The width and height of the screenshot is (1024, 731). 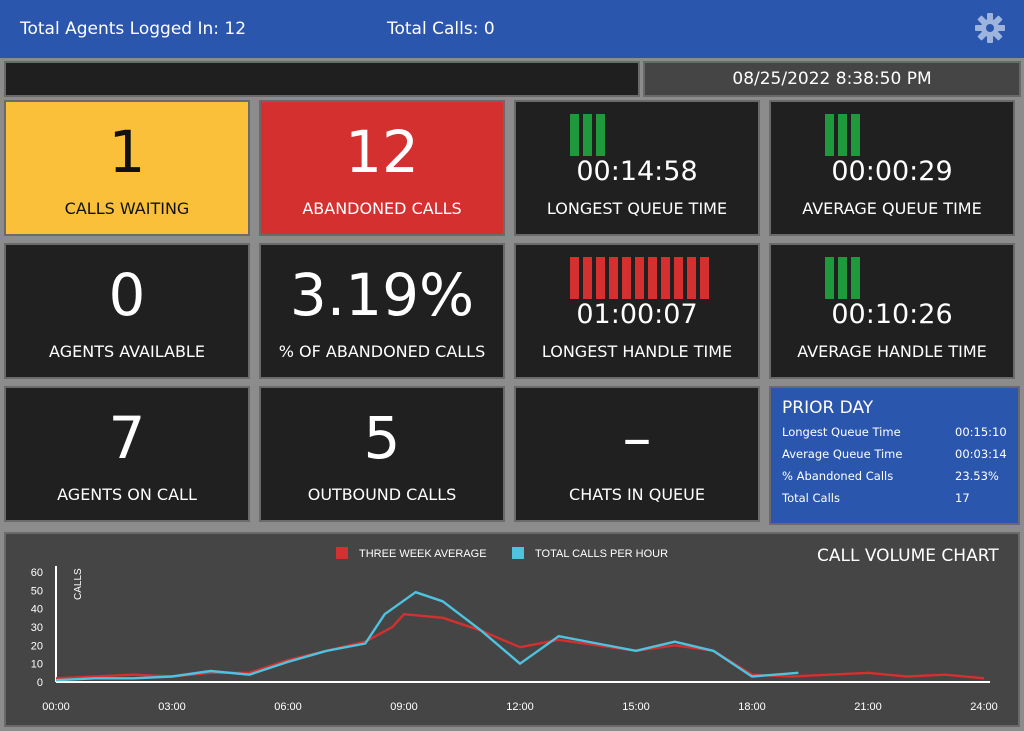 What do you see at coordinates (127, 438) in the screenshot?
I see `agents-on-call-value: 7` at bounding box center [127, 438].